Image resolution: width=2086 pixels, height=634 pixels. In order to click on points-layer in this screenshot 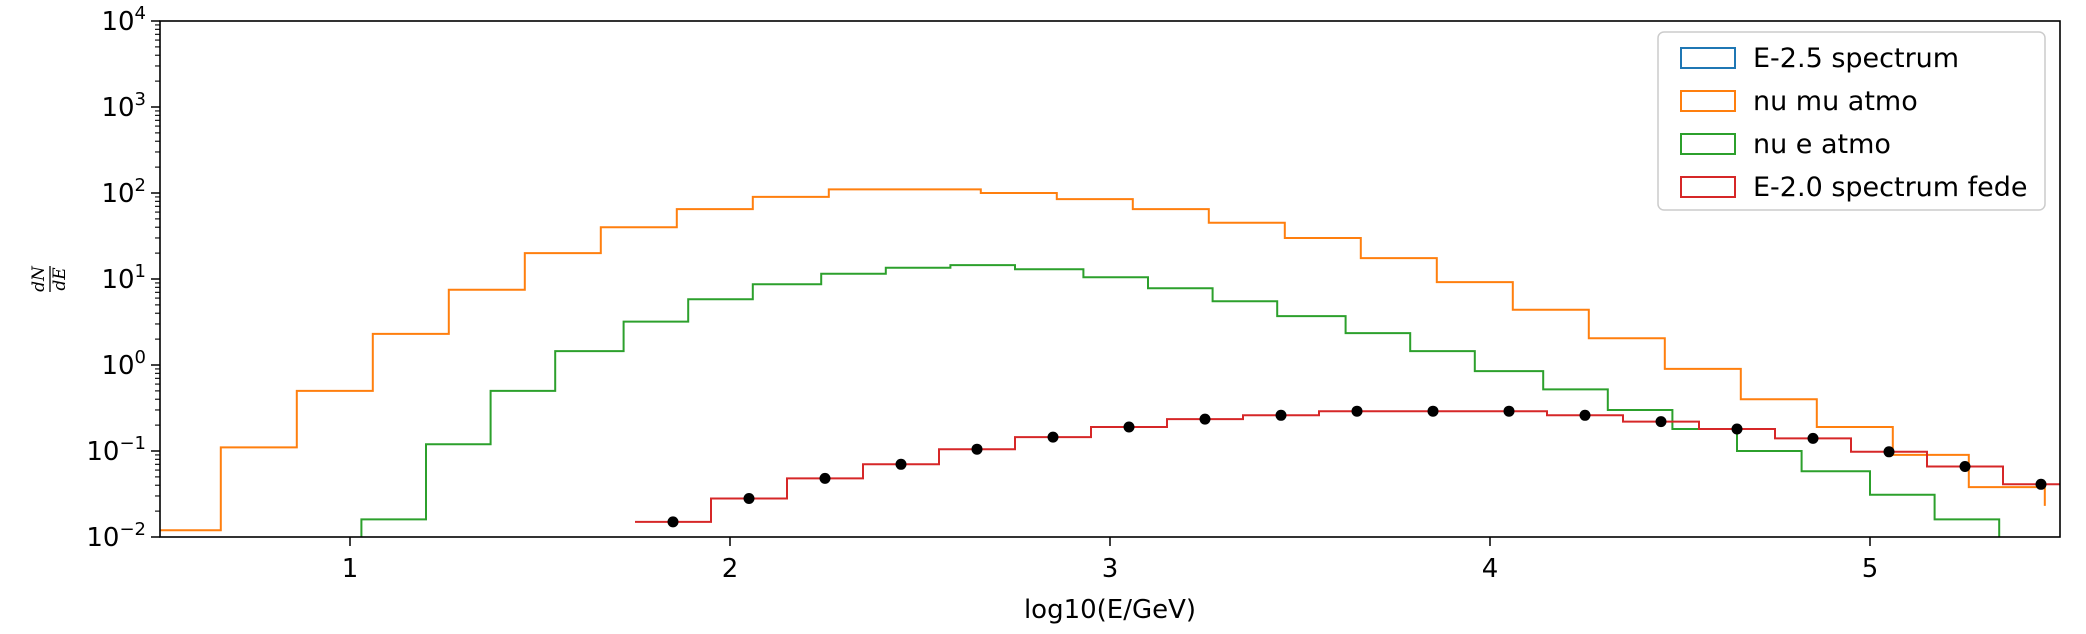, I will do `click(1357, 466)`.